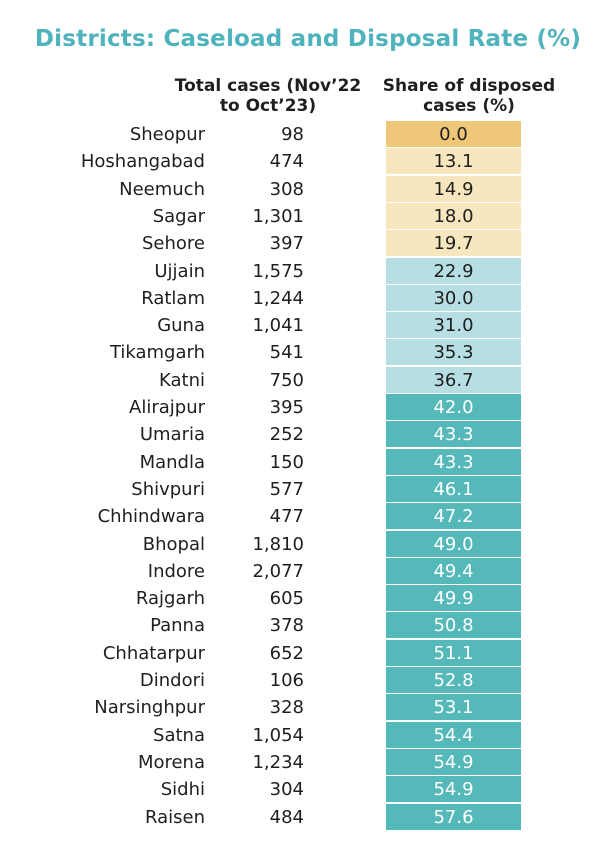 Image resolution: width=616 pixels, height=841 pixels. Describe the element at coordinates (308, 161) in the screenshot. I see `table-row: Hoshangabad 474 13.1` at that location.